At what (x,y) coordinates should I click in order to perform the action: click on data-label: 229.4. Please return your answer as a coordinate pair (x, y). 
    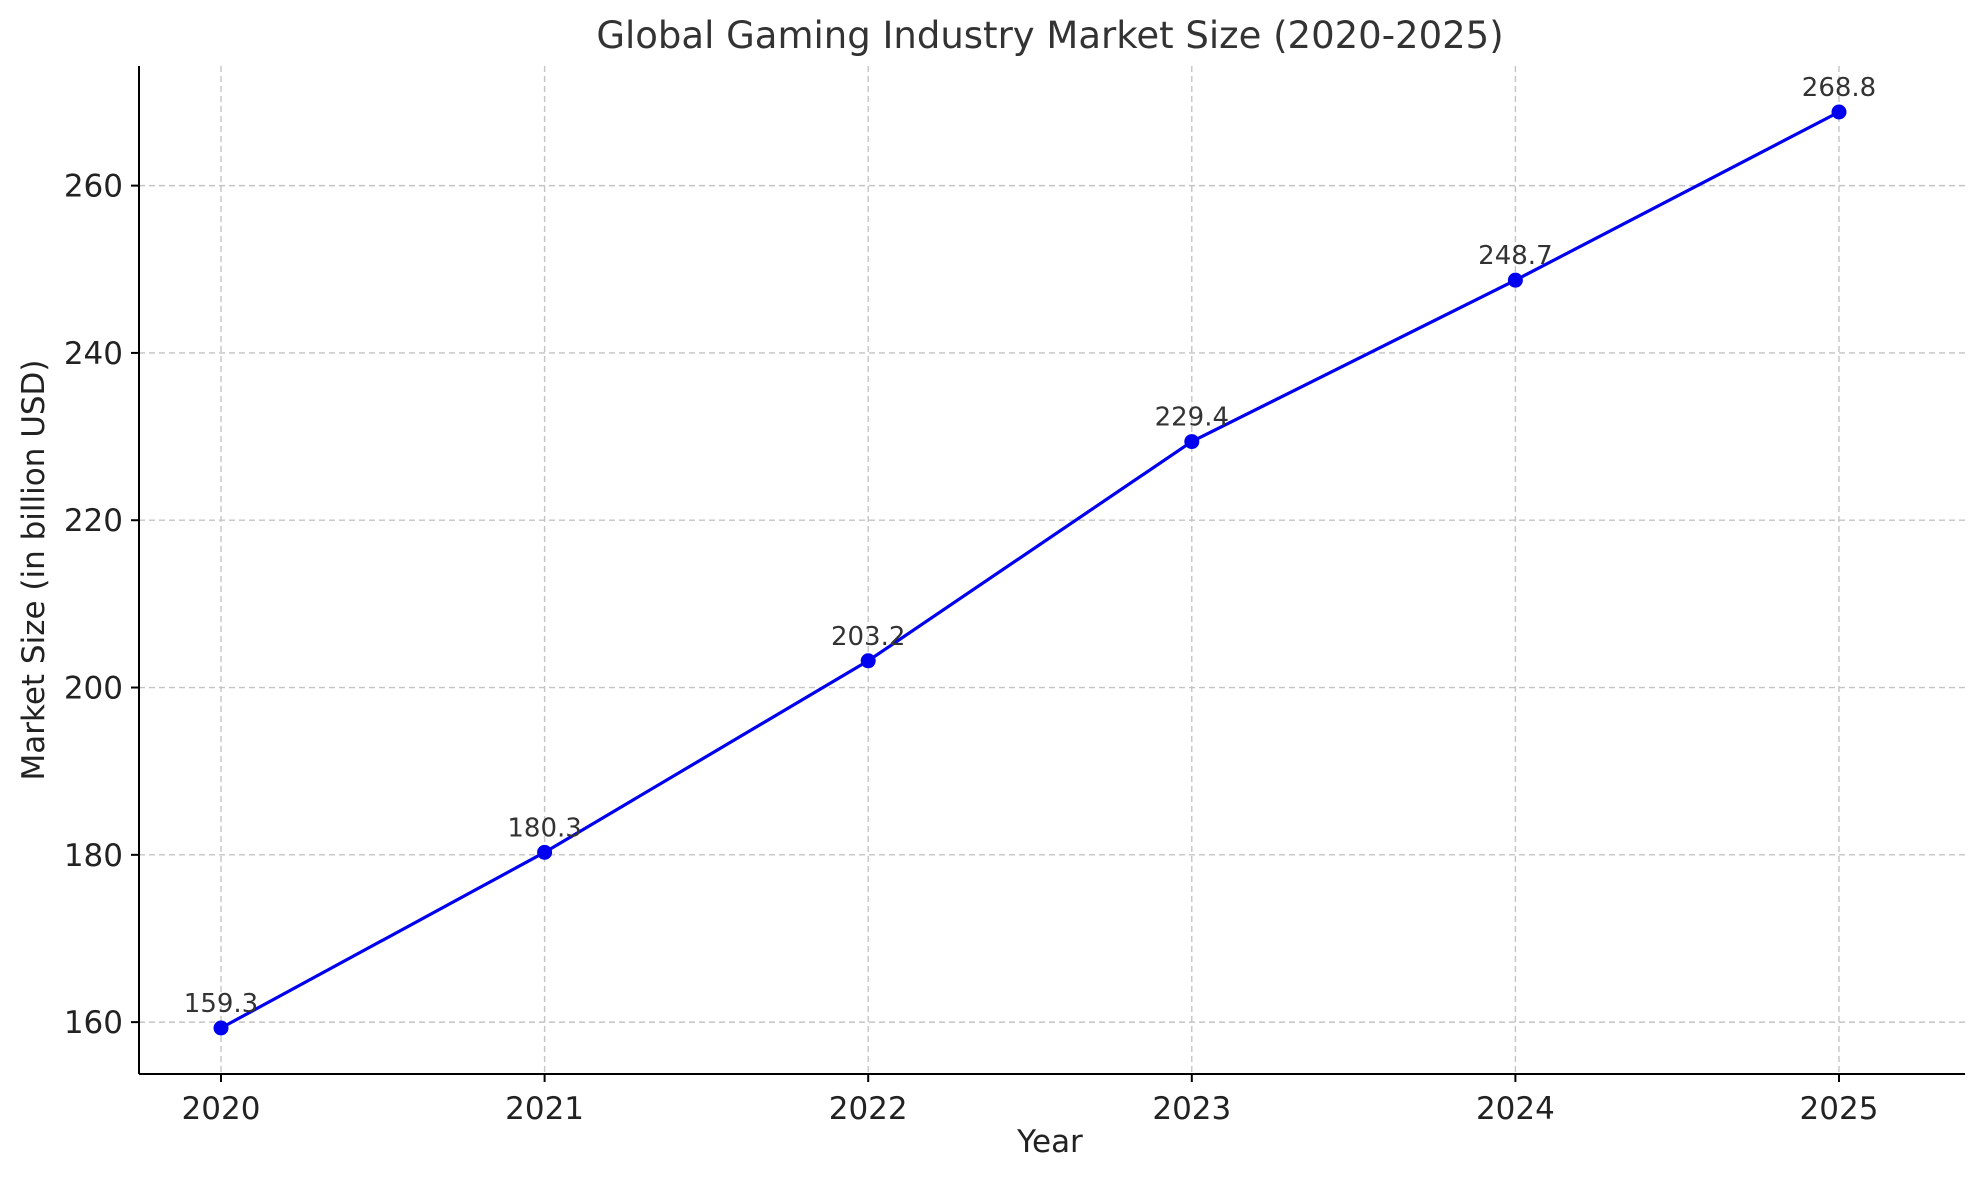
    Looking at the image, I should click on (1192, 418).